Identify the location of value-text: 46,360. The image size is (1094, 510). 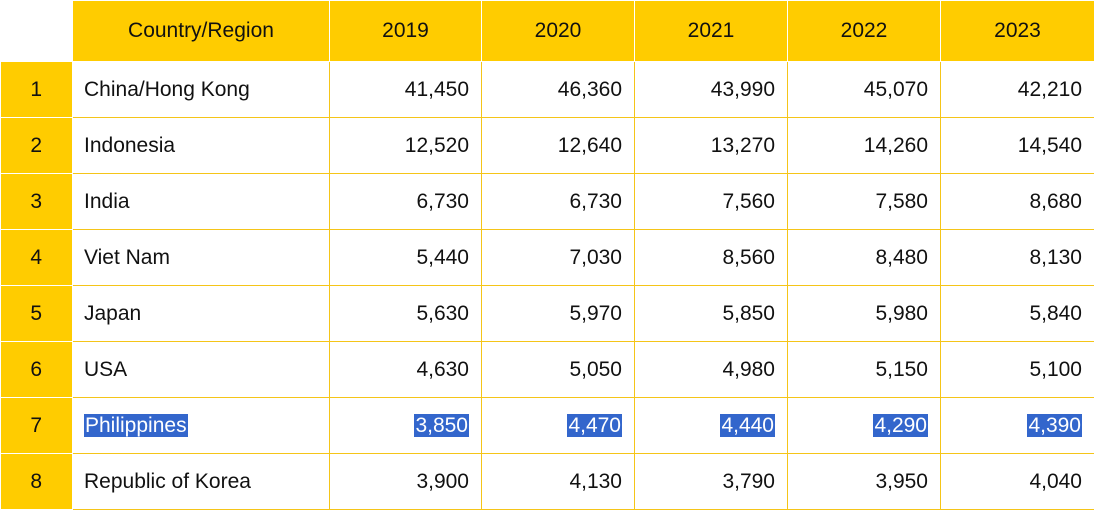
(590, 89).